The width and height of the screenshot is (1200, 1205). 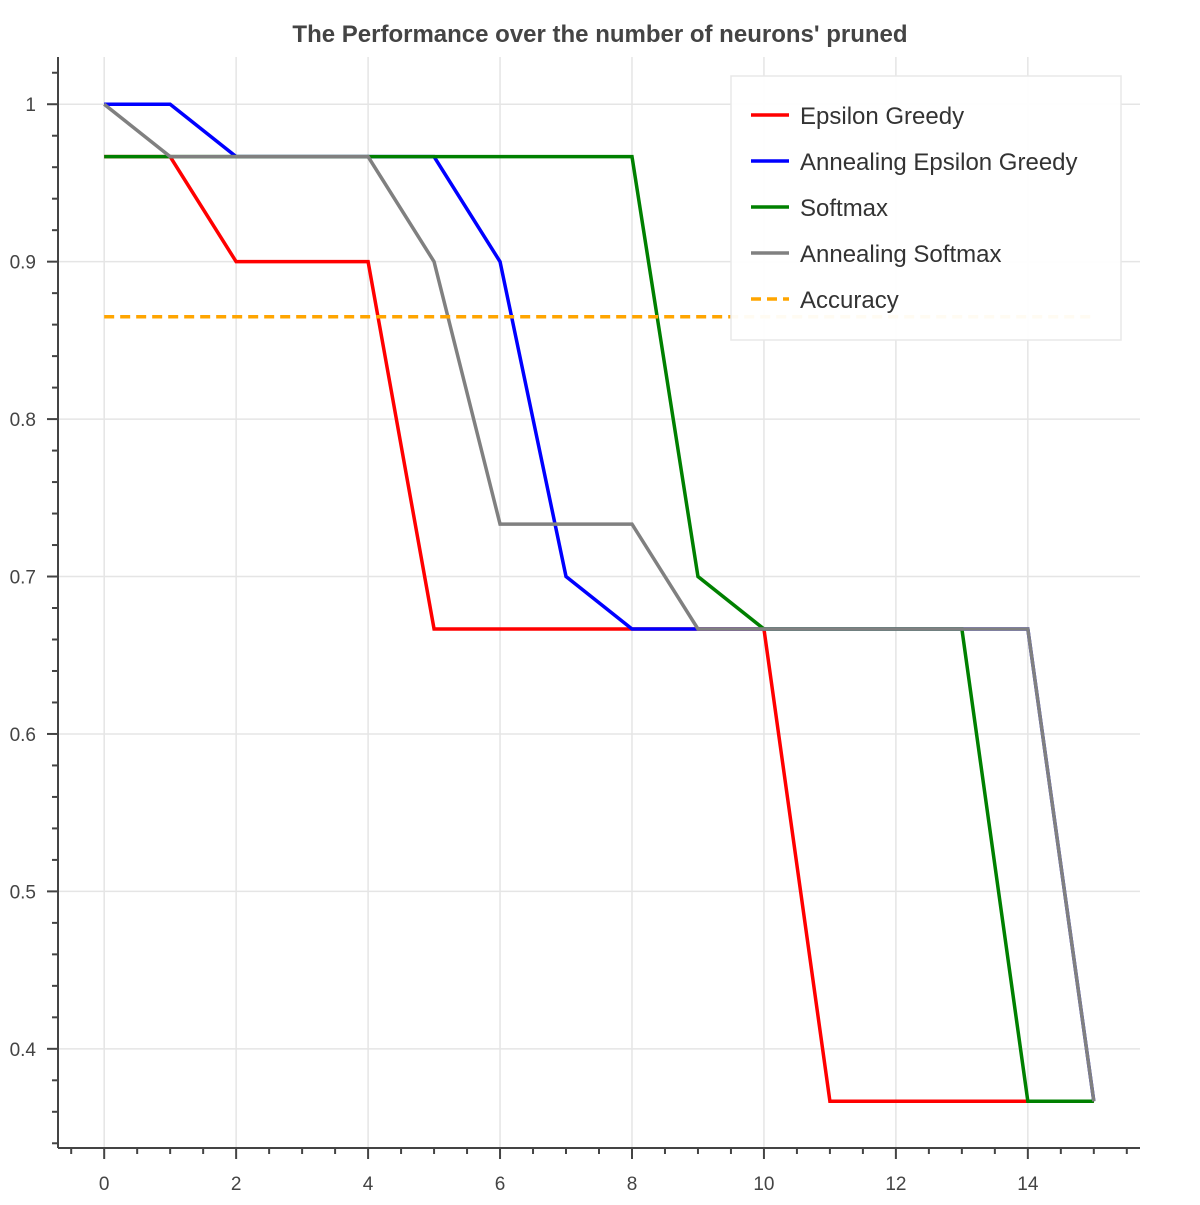 I want to click on y-tick-label: 0.7, so click(x=23, y=578).